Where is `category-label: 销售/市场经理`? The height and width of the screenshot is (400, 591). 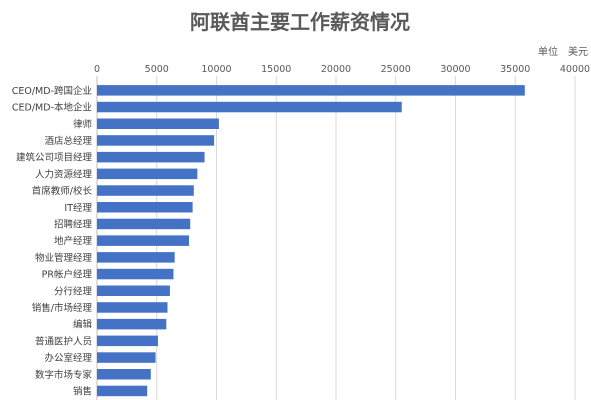 category-label: 销售/市场经理 is located at coordinates (62, 308).